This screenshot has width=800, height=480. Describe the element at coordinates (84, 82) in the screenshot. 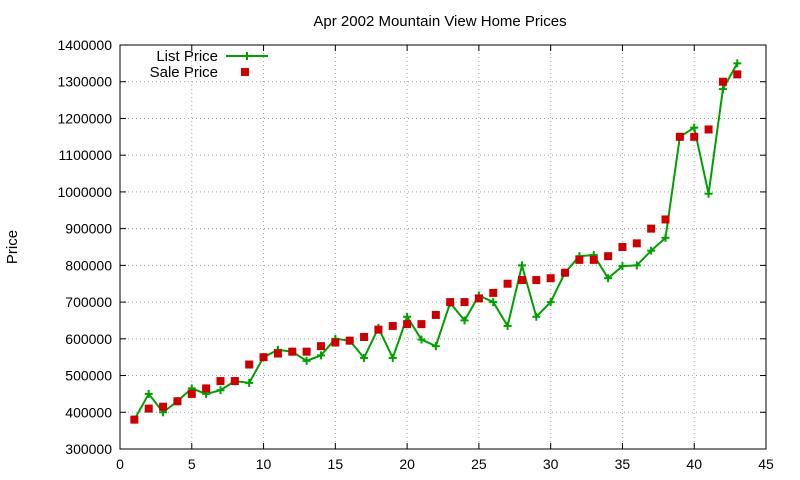

I see `y-tick-label: 1300000` at that location.